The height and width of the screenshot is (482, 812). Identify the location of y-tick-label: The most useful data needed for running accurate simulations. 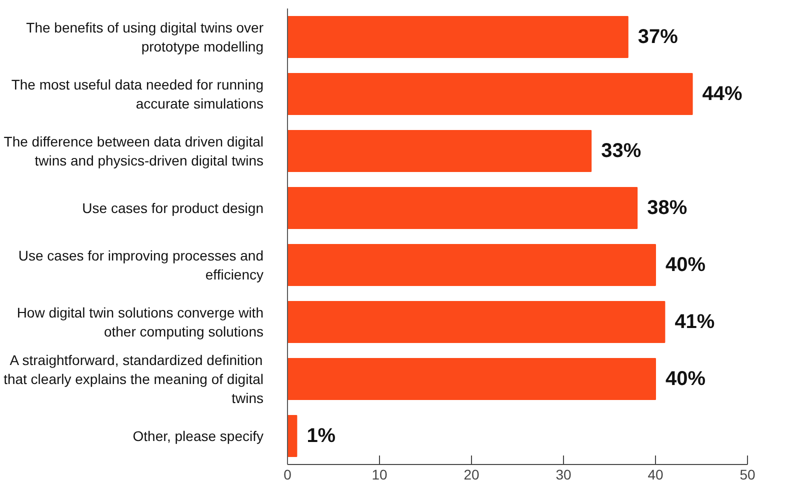
(137, 94).